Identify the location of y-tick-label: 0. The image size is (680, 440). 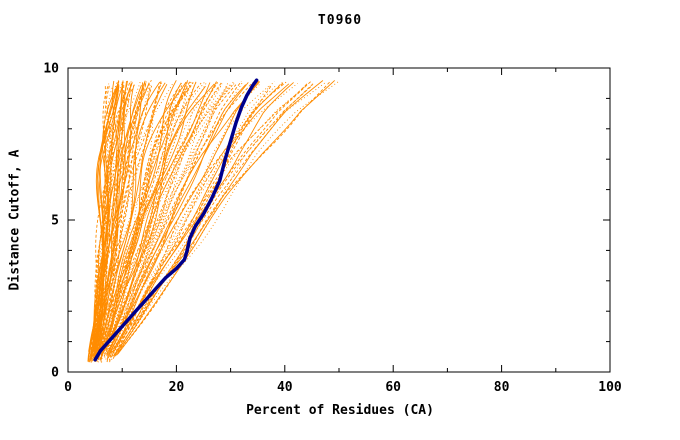
(55, 373).